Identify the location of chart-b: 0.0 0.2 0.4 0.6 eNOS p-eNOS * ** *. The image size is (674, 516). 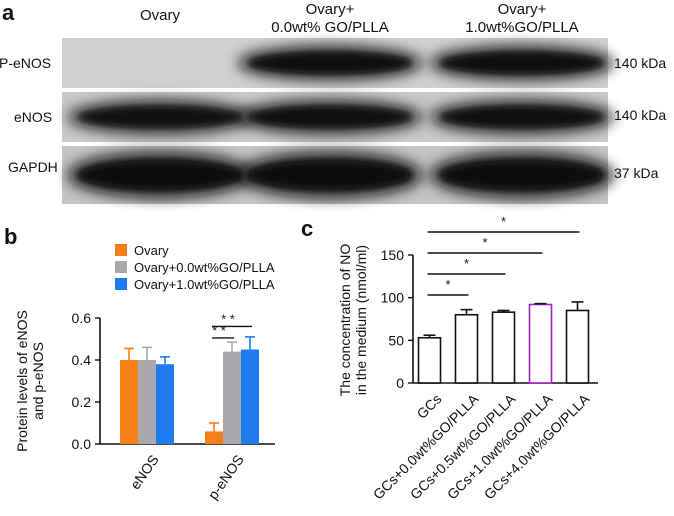
(173, 406).